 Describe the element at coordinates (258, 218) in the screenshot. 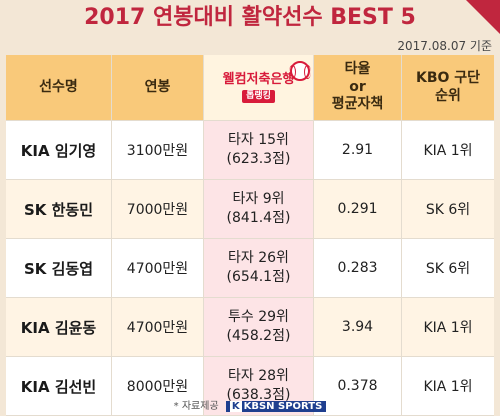

I see `ranking-points: (841.4점)` at that location.